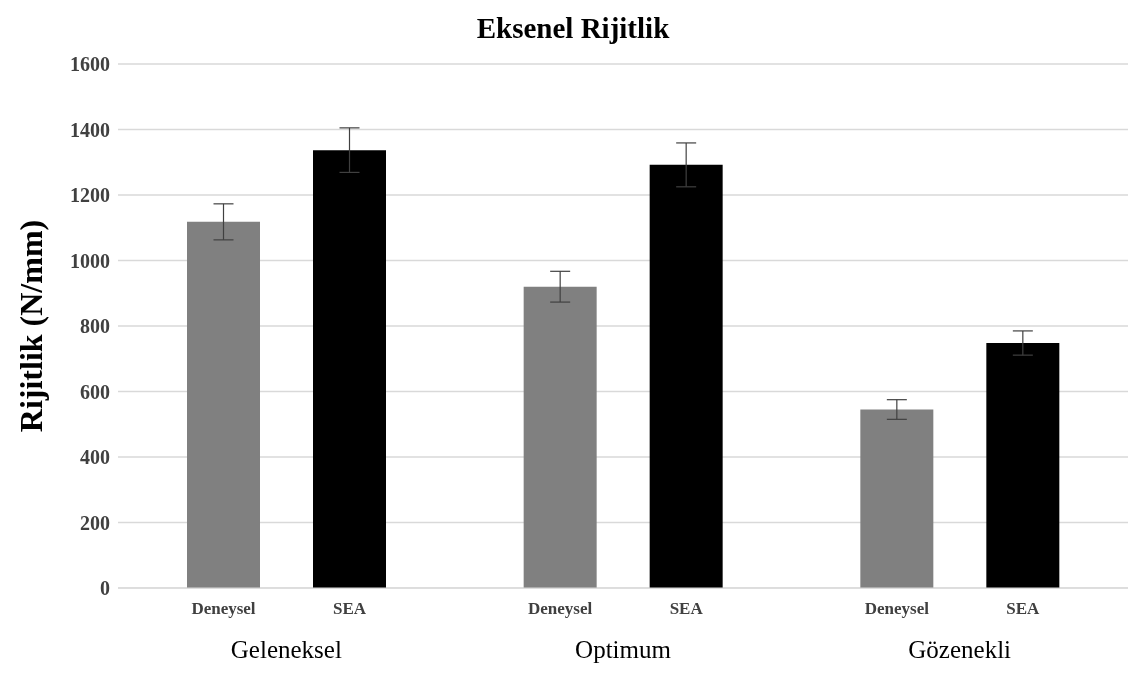 The height and width of the screenshot is (684, 1142). What do you see at coordinates (90, 129) in the screenshot?
I see `y-tick-label: 1400` at bounding box center [90, 129].